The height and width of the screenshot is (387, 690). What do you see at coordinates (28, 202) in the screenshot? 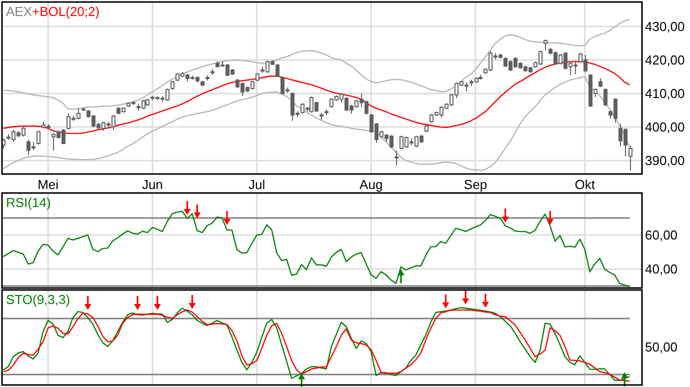
I see `text: RSI(14)` at bounding box center [28, 202].